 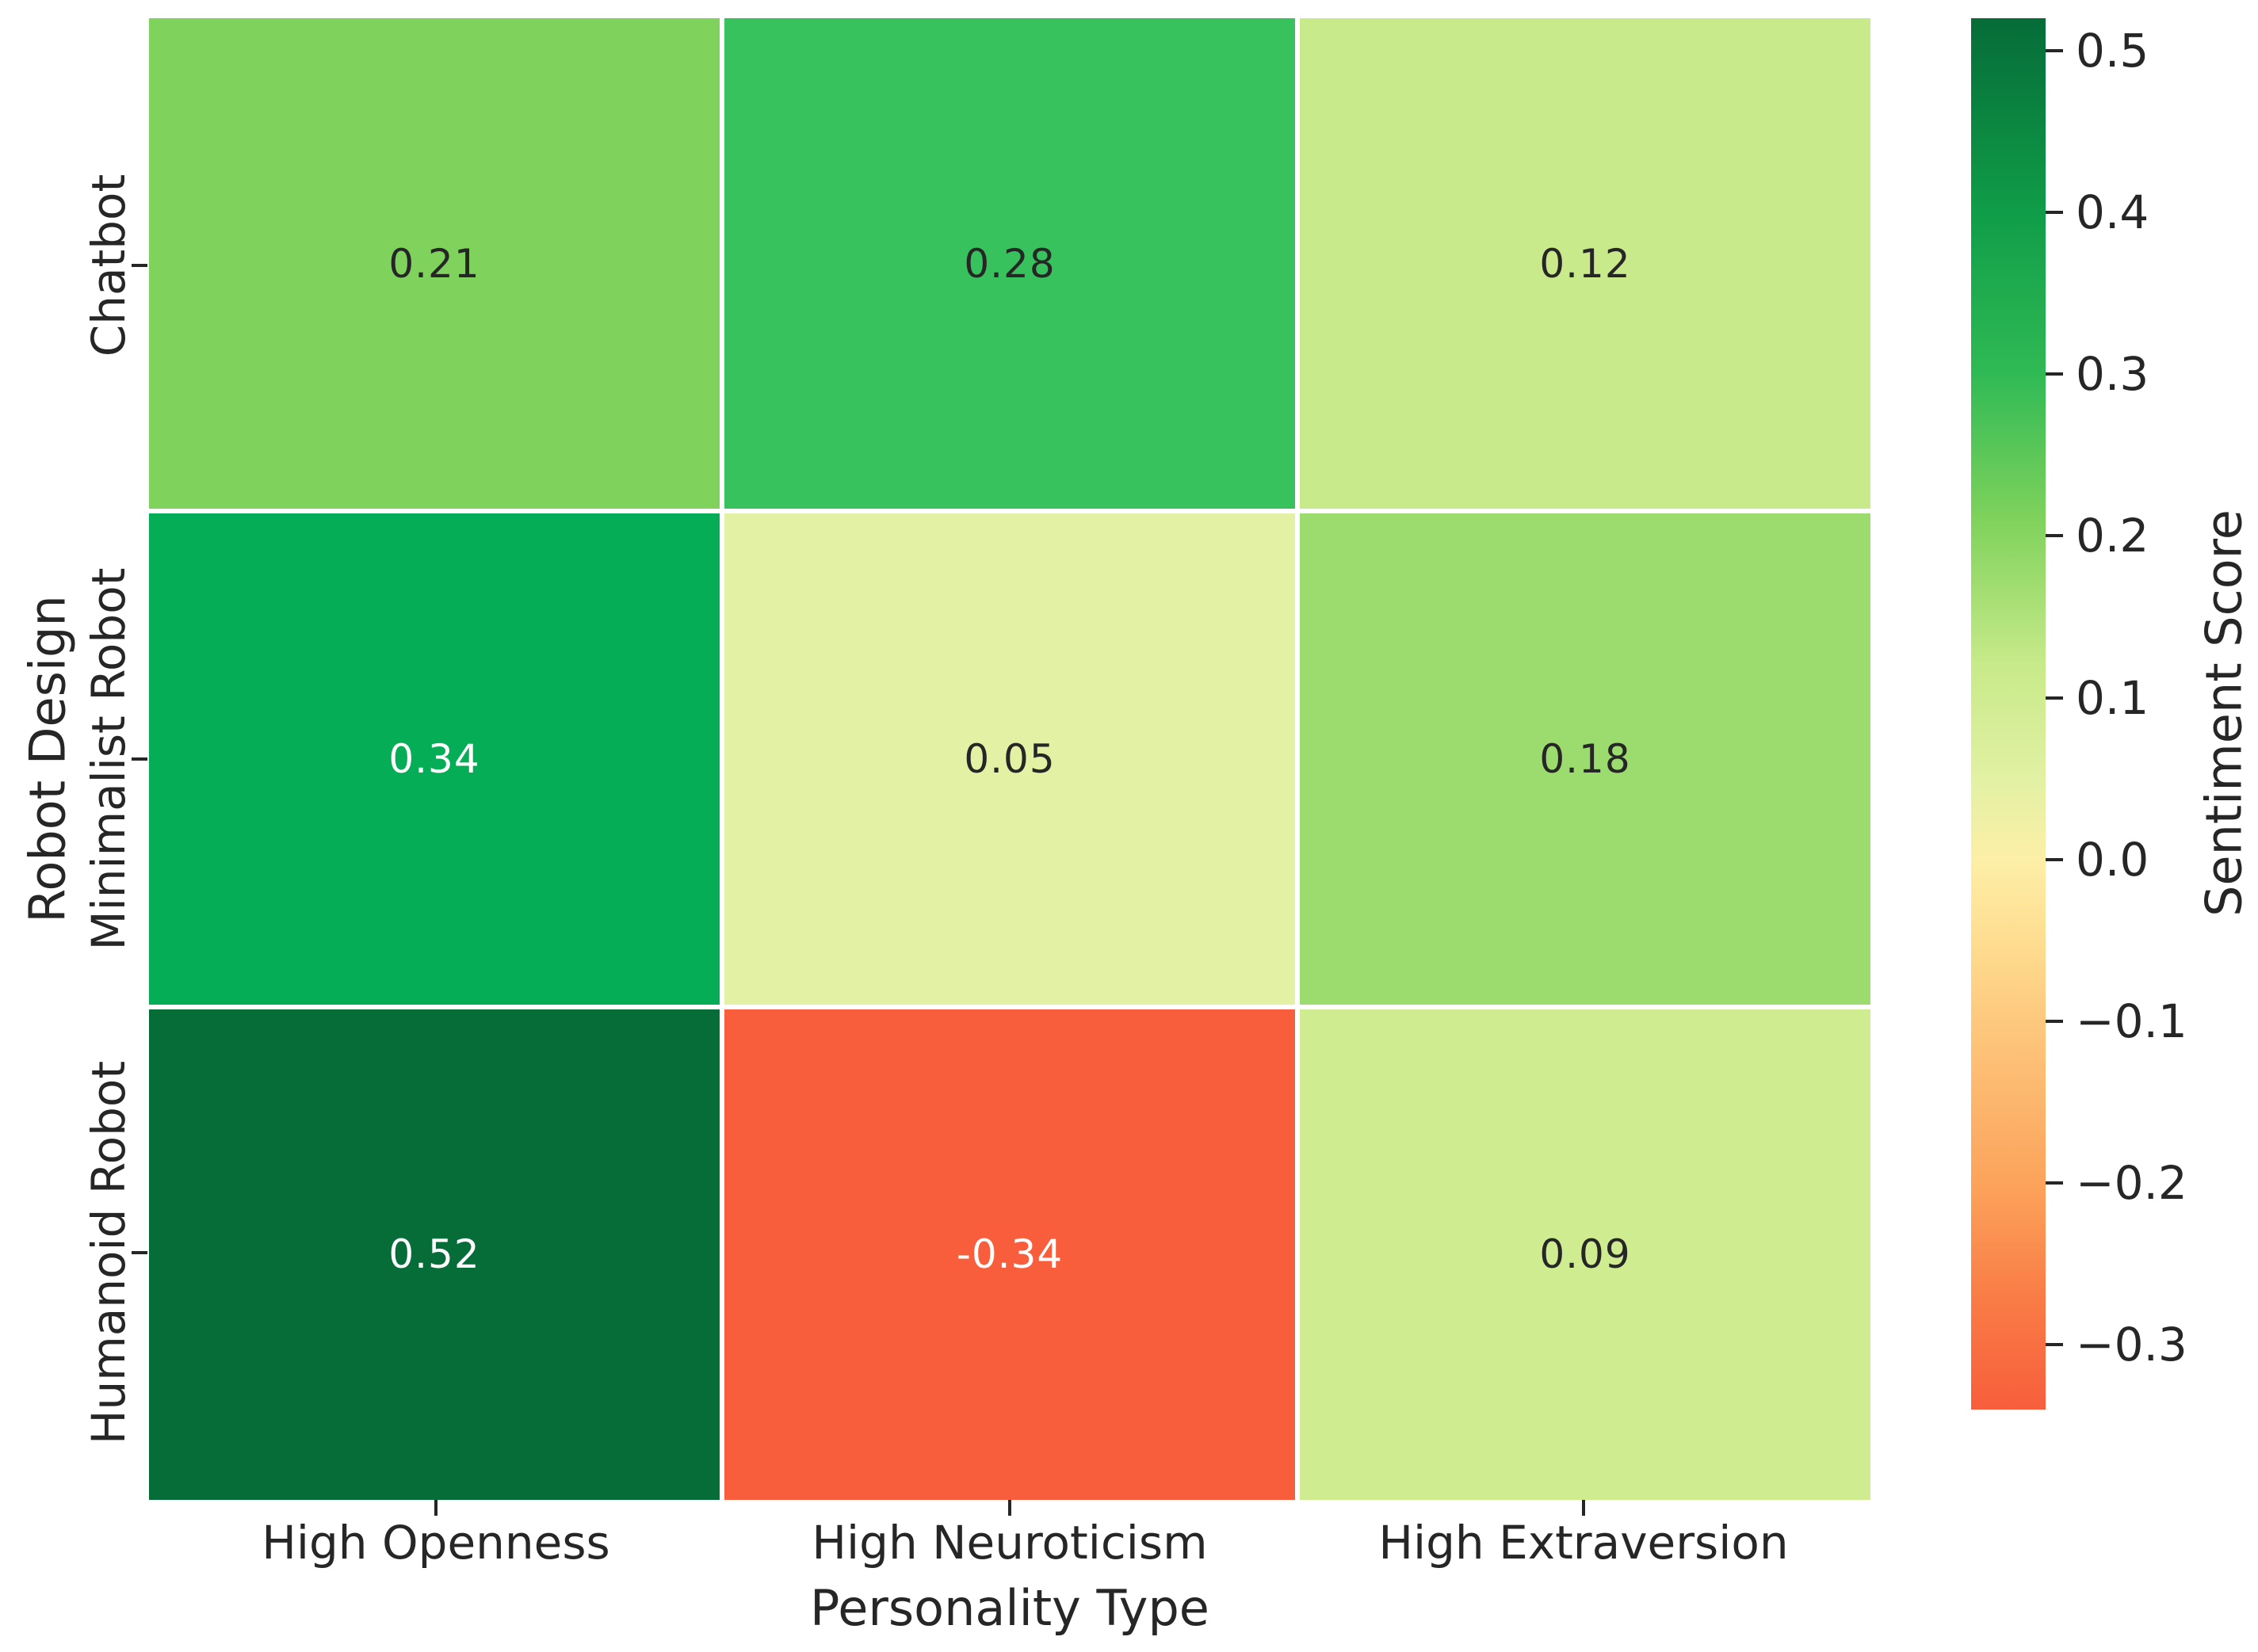 I want to click on heatmap-cell: 0.12, so click(x=1585, y=263).